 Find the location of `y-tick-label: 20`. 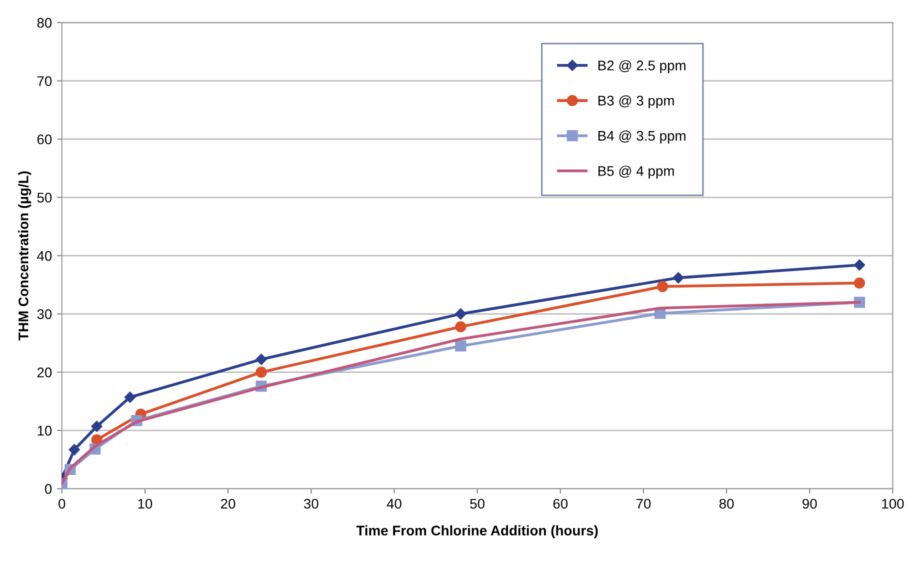

y-tick-label: 20 is located at coordinates (44, 373).